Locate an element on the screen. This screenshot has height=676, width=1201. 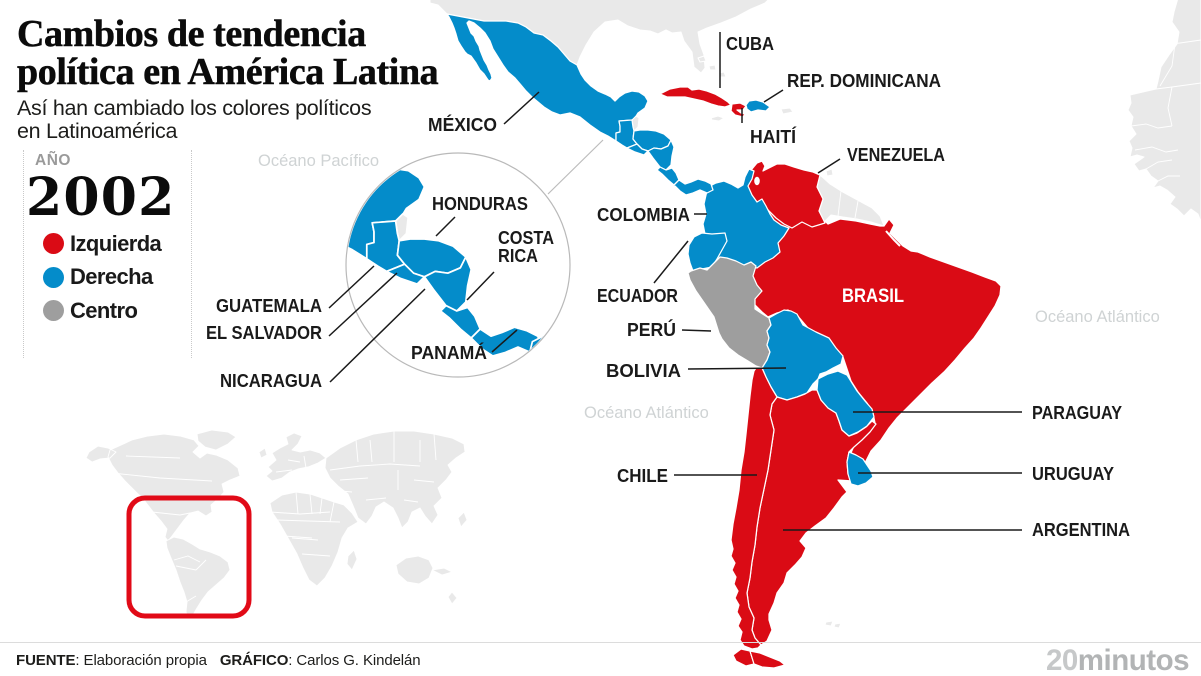
falklands-shape is located at coordinates (833, 624).